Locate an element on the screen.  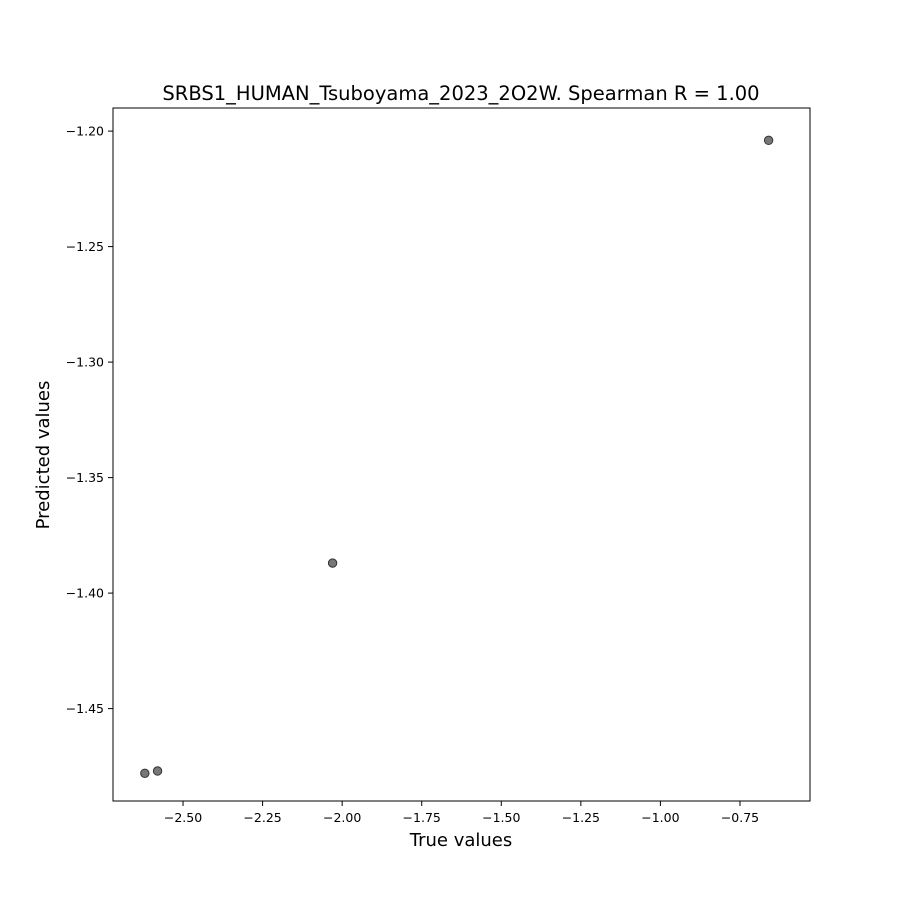
x-tick-label: −1.00 is located at coordinates (660, 817).